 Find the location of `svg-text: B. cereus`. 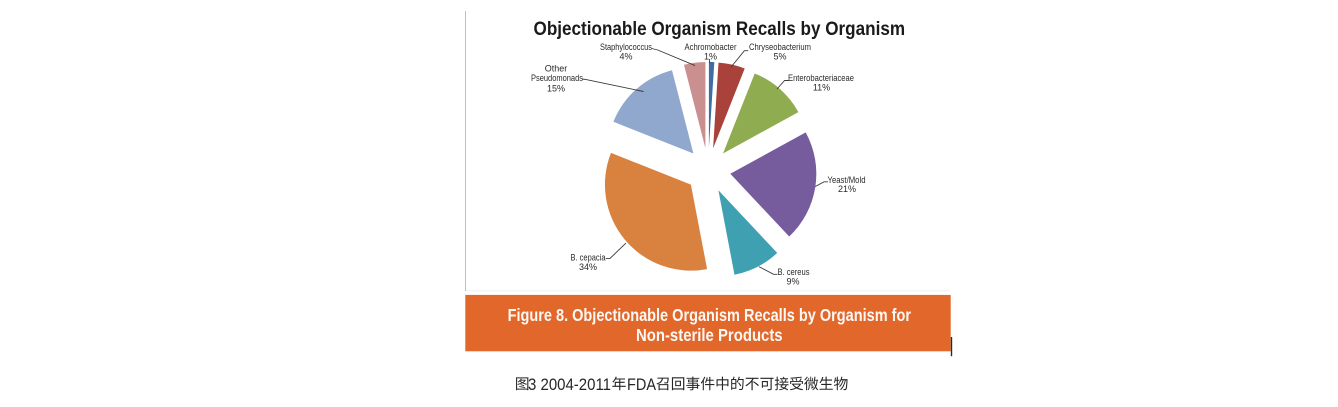

svg-text: B. cereus is located at coordinates (794, 272).